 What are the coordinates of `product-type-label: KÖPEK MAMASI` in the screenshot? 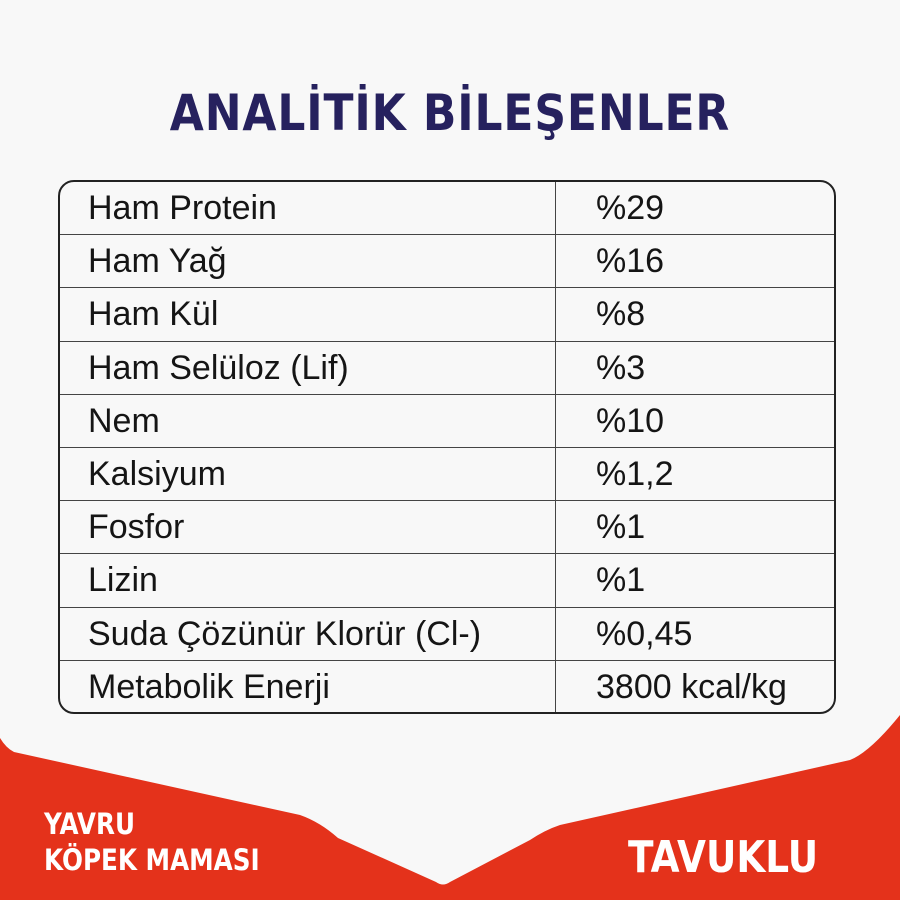 It's located at (152, 860).